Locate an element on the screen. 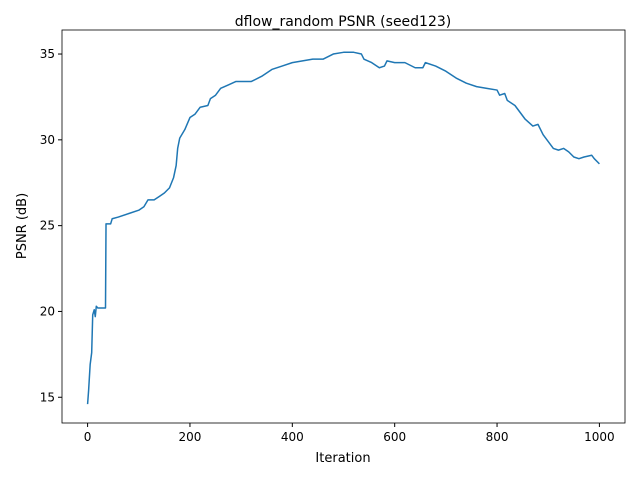  chart-title: dflow_random PSNR (seed123) is located at coordinates (343, 22).